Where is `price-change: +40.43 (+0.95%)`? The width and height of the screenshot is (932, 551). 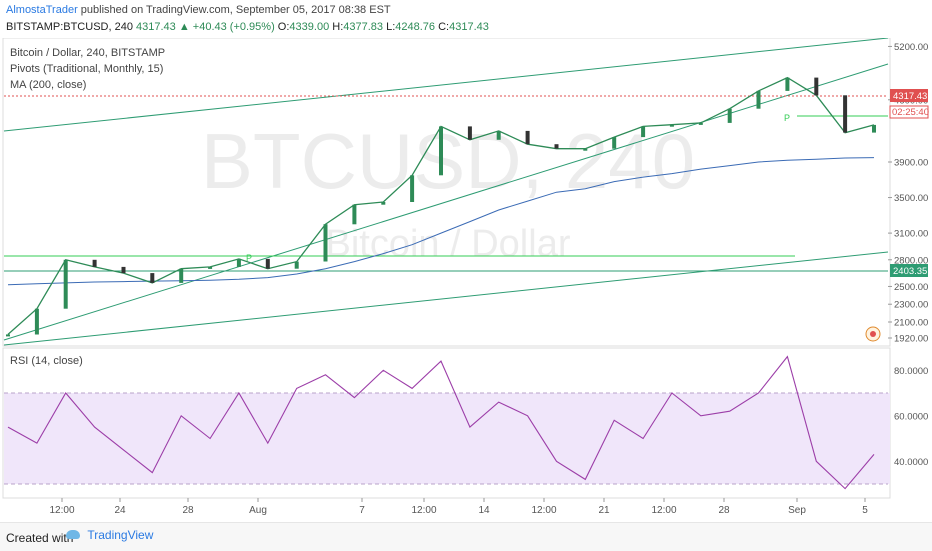
price-change: +40.43 (+0.95%) is located at coordinates (233, 27).